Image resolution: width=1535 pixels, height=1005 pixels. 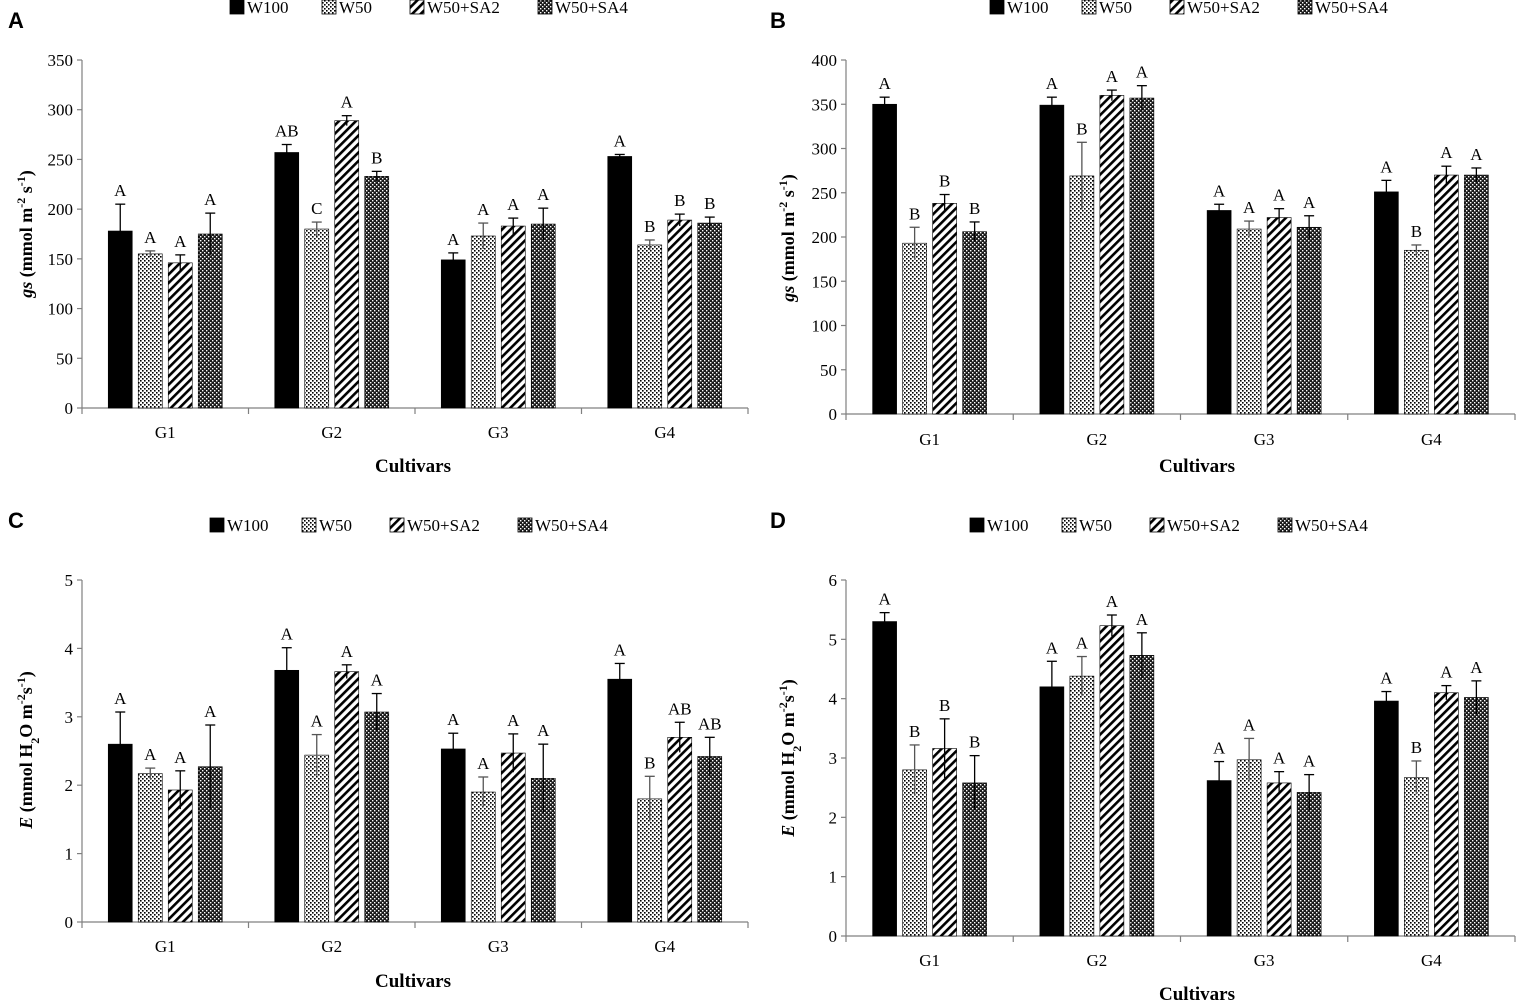 I want to click on legend-label: W50+SA4, so click(x=1331, y=525).